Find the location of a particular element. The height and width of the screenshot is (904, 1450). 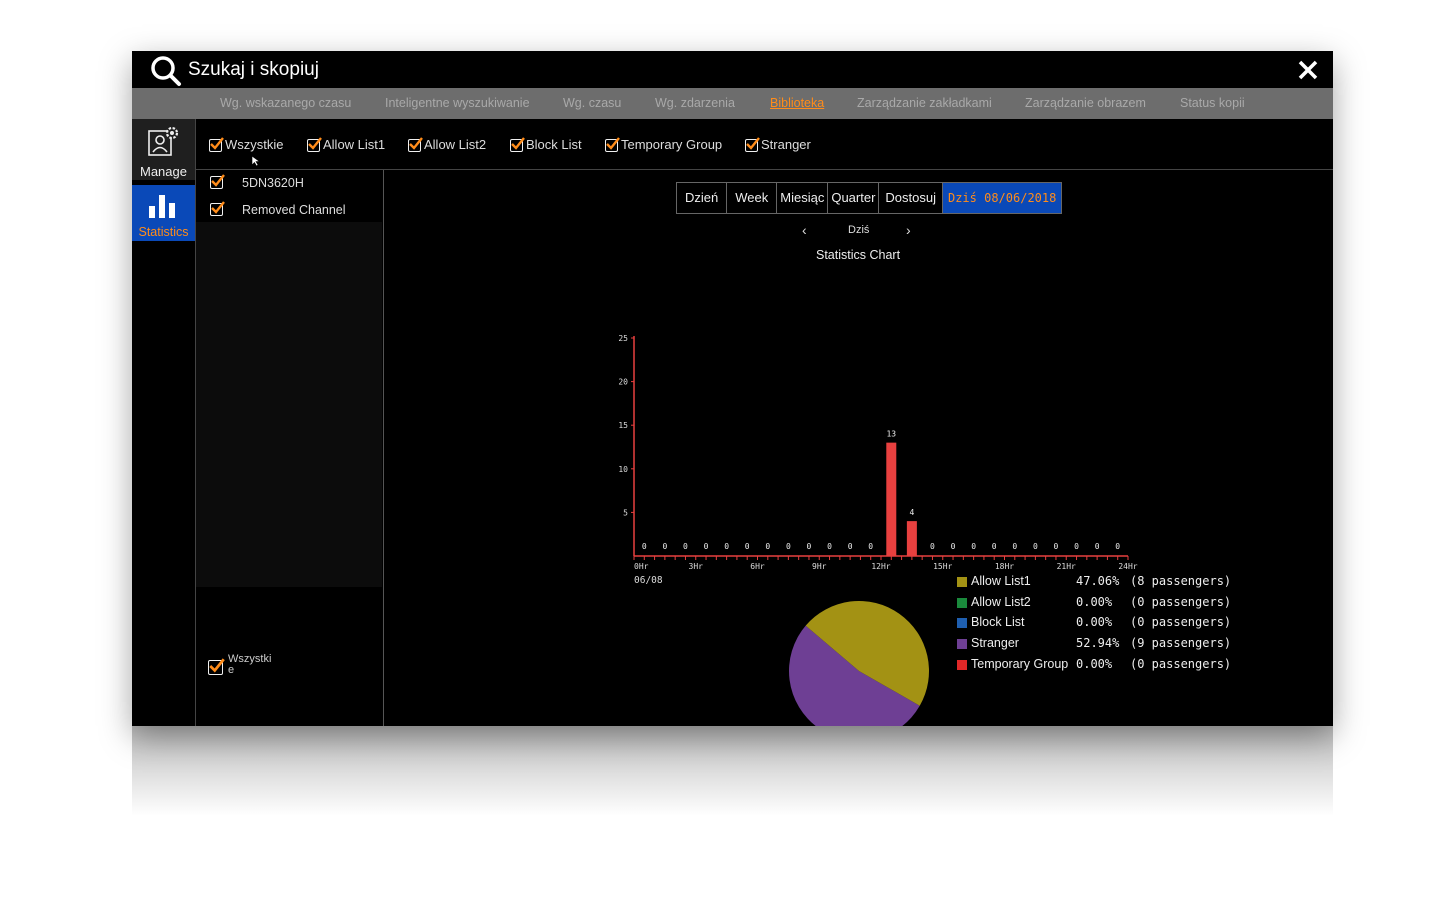

sidebar-item-manage-label: Manage is located at coordinates (163, 171).